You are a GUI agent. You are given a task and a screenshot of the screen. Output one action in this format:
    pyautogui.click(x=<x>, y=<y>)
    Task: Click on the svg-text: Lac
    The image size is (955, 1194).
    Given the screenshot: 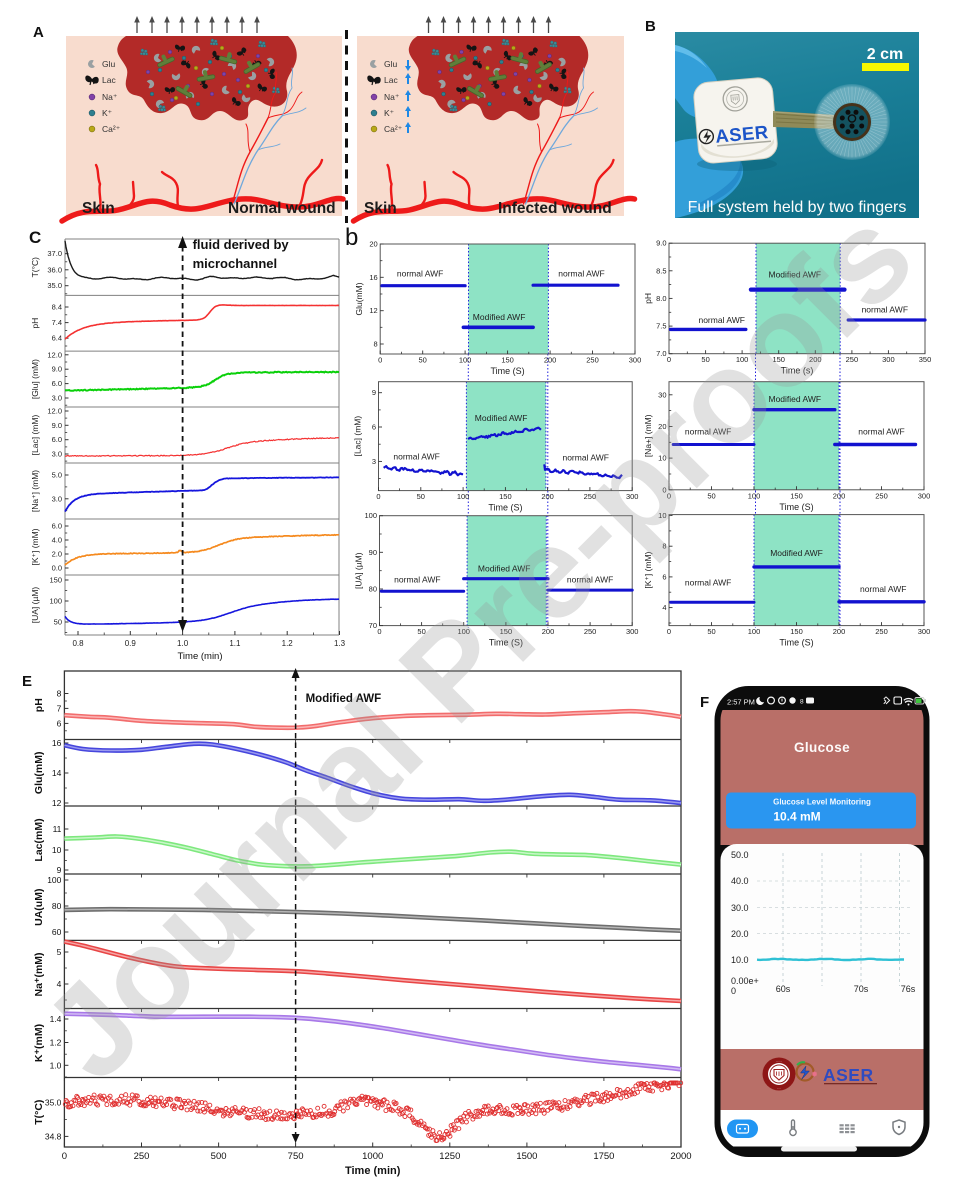 What is the action you would take?
    pyautogui.click(x=391, y=80)
    